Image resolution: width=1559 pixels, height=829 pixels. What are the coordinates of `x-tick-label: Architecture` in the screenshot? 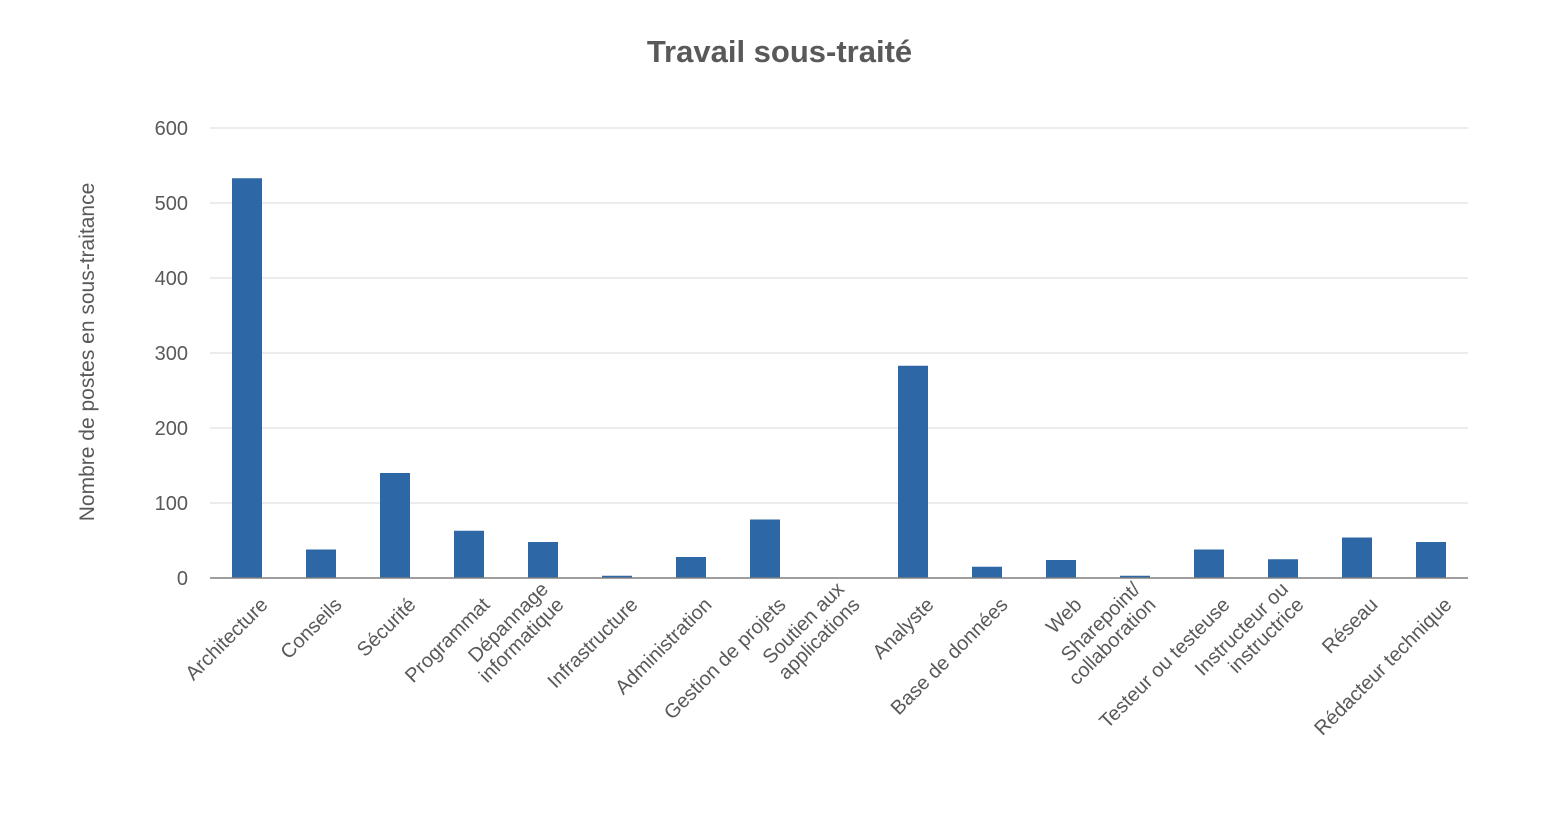 It's located at (226, 639).